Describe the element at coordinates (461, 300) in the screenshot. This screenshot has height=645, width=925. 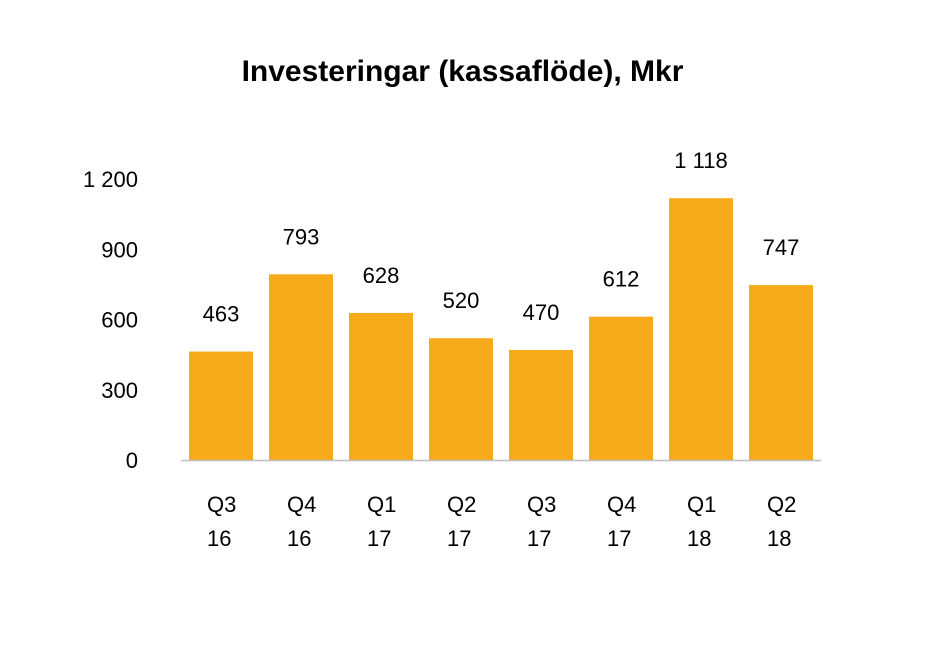
I see `data-label: 520` at that location.